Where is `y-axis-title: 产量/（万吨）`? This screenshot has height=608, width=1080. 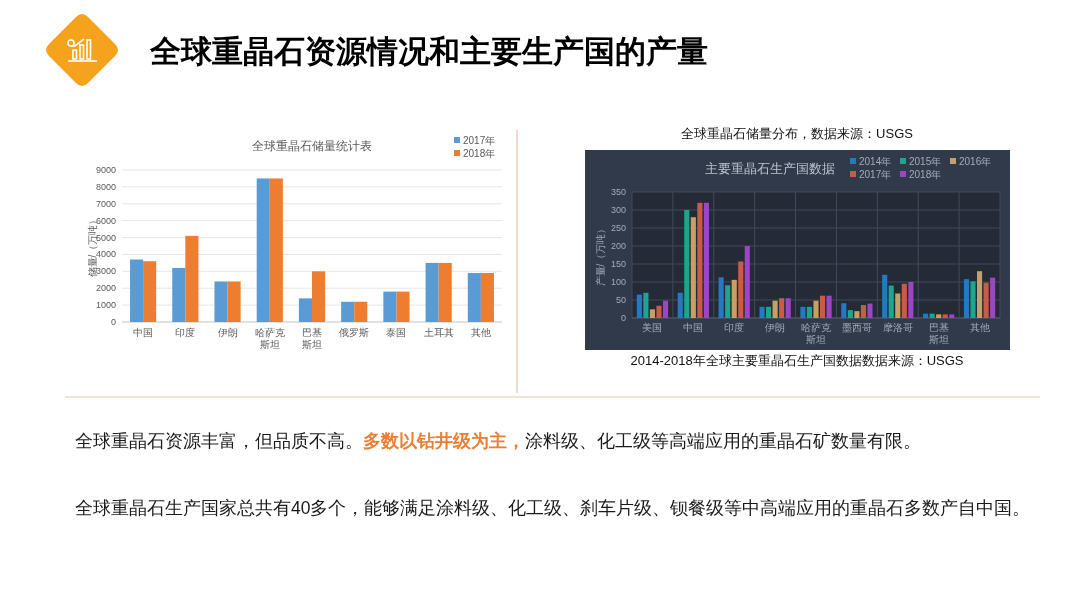 y-axis-title: 产量/（万吨） is located at coordinates (600, 255).